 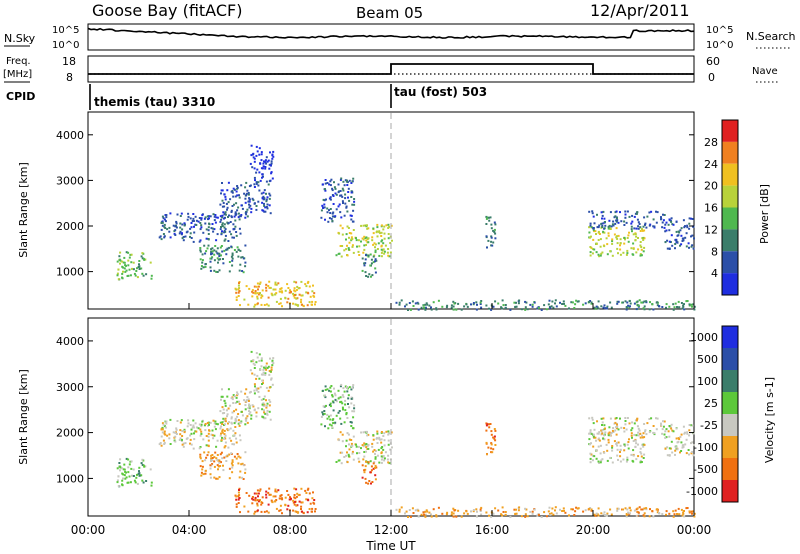 What do you see at coordinates (730, 174) in the screenshot?
I see `colorbar-segment` at bounding box center [730, 174].